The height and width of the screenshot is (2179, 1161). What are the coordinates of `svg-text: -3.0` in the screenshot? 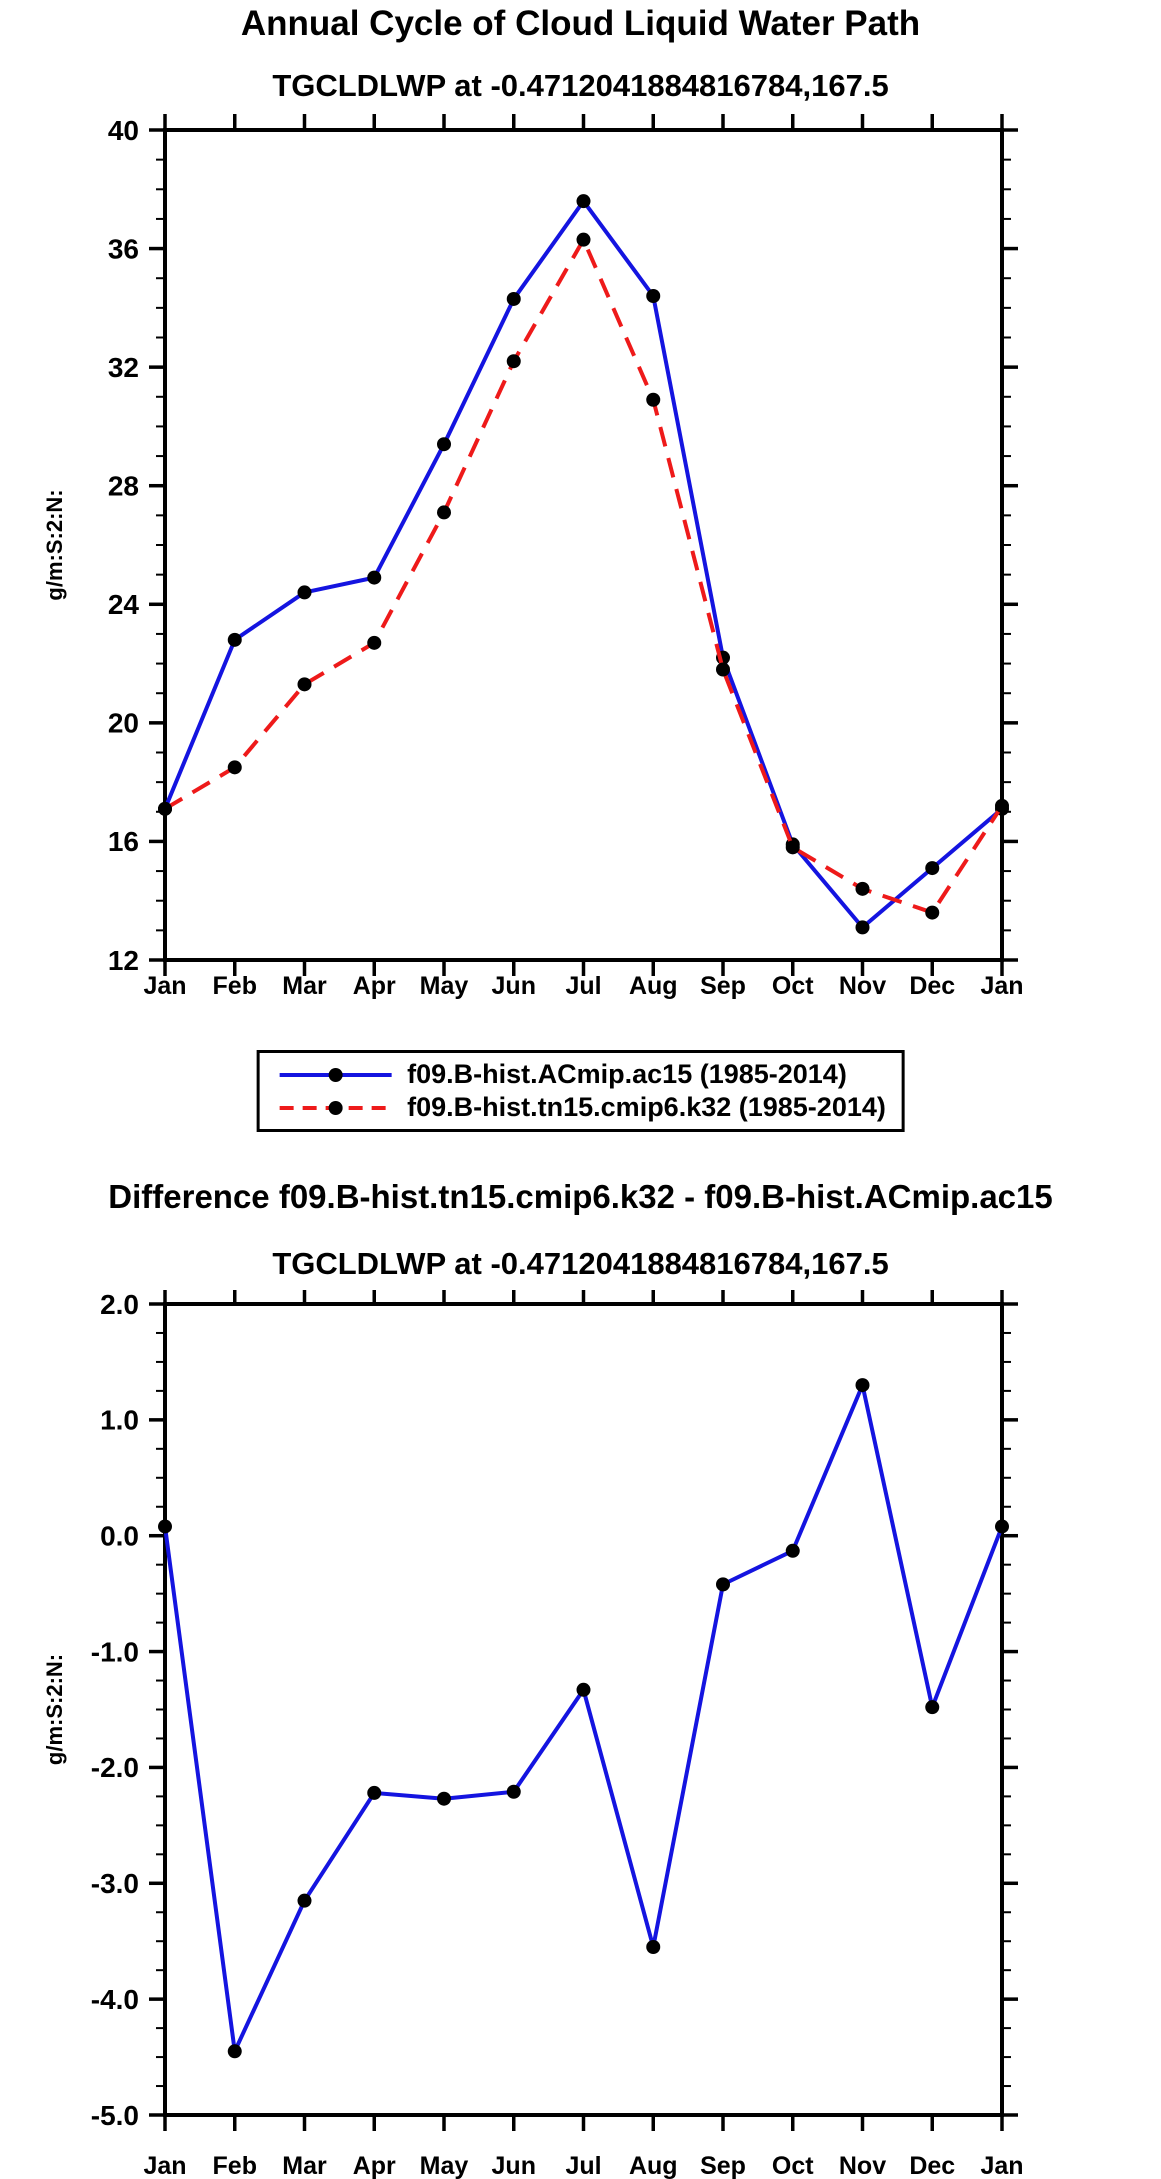 It's located at (115, 1883).